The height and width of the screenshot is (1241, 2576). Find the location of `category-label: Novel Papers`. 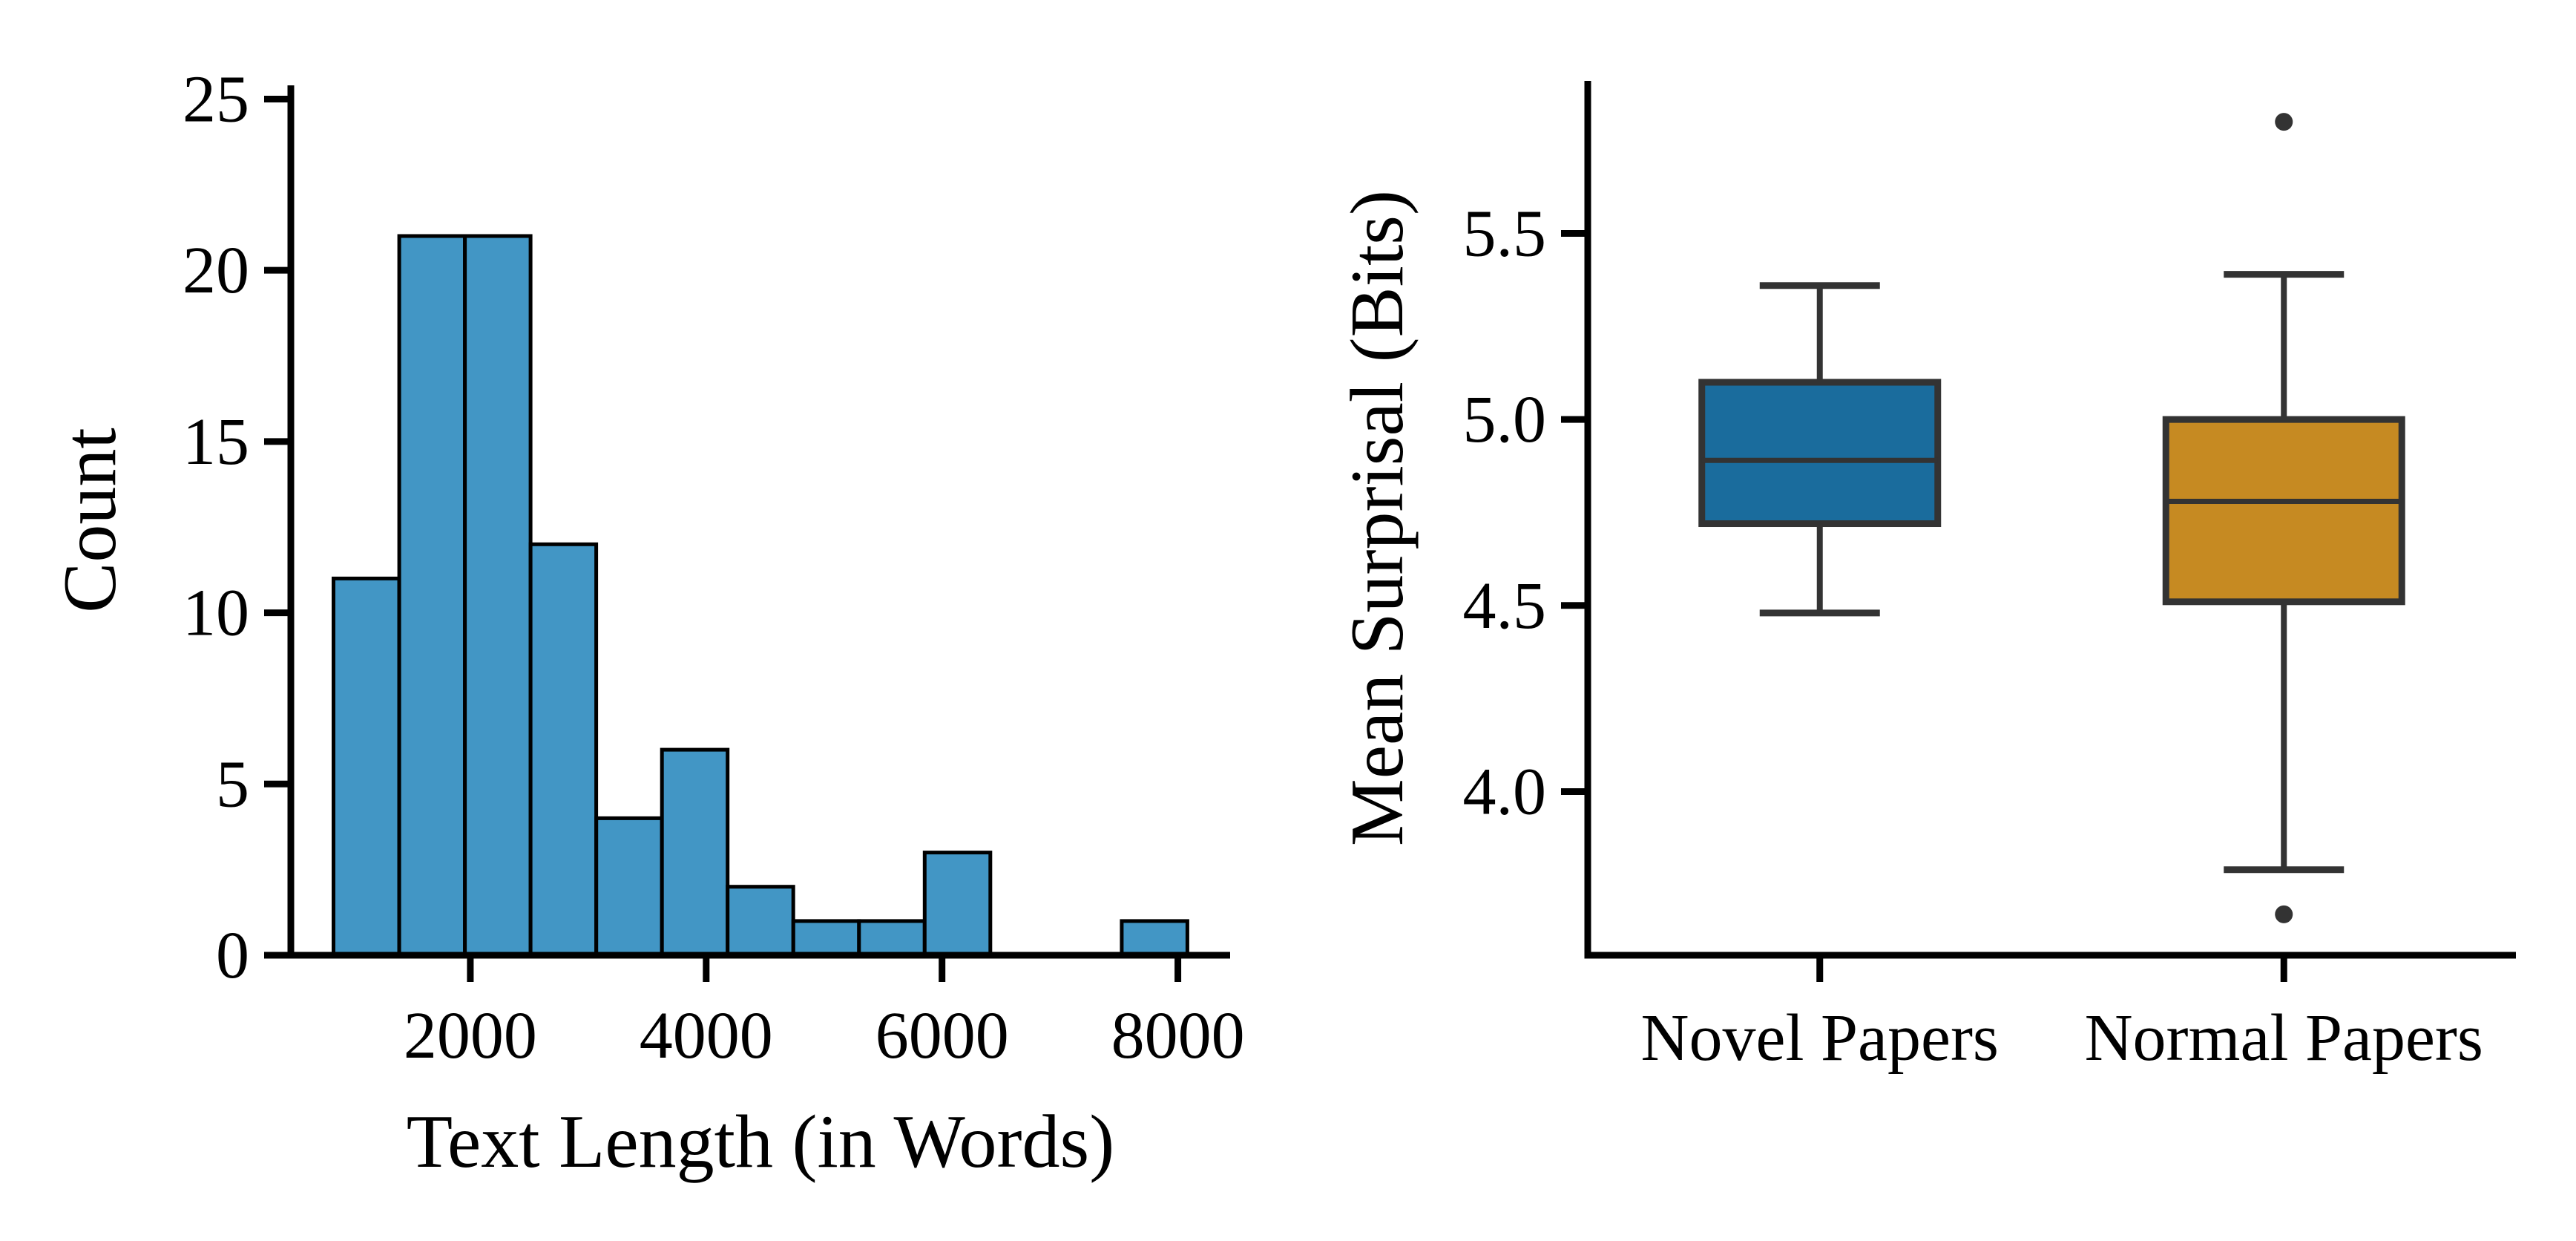

category-label: Novel Papers is located at coordinates (1820, 1038).